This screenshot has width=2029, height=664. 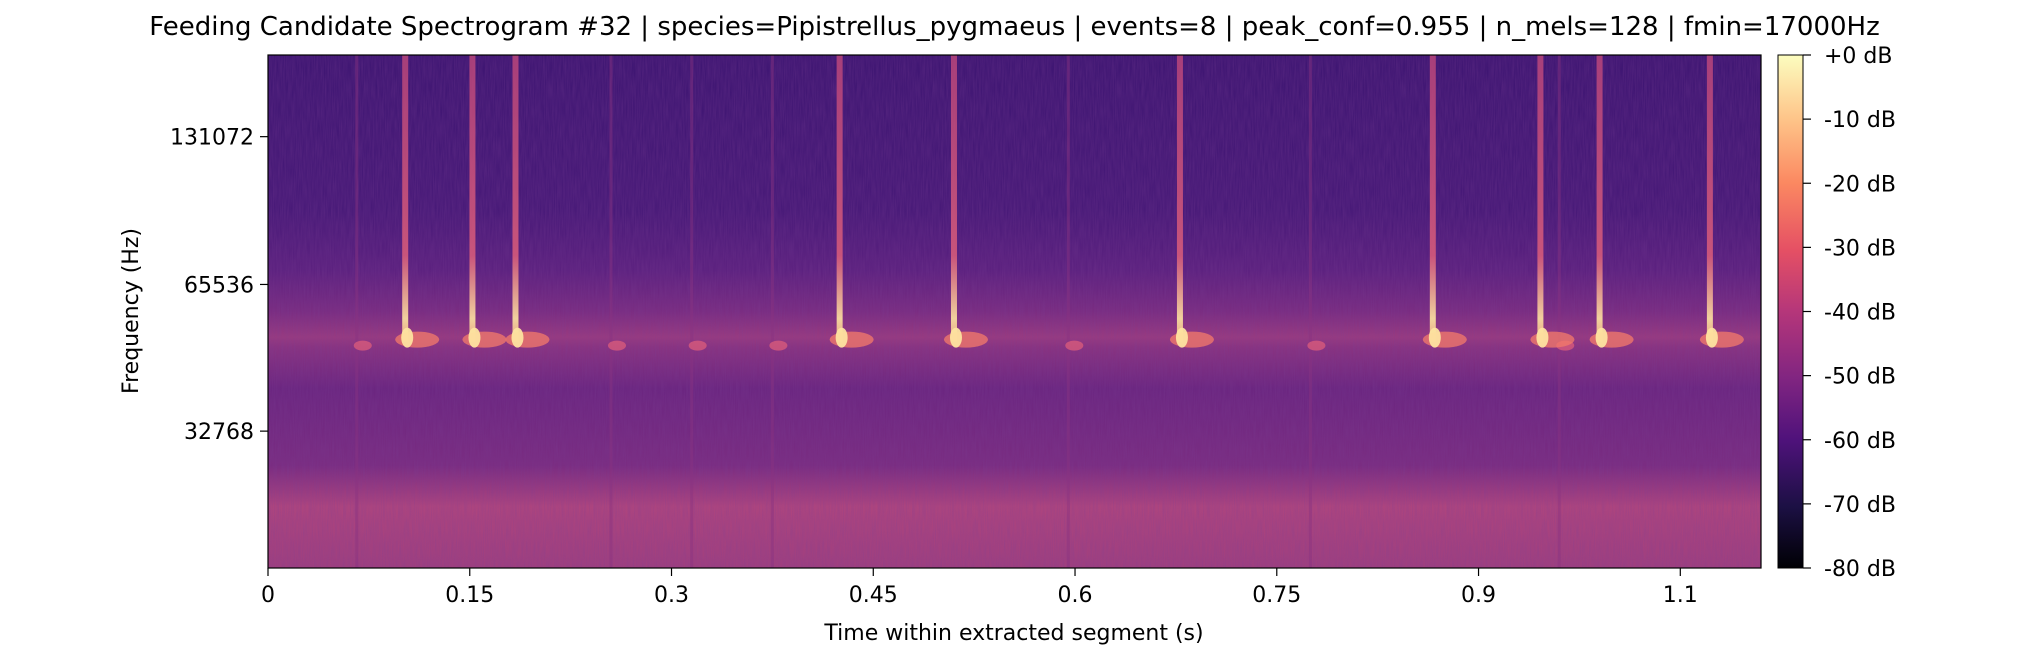 I want to click on x-tick-label: 0.15, so click(x=469, y=595).